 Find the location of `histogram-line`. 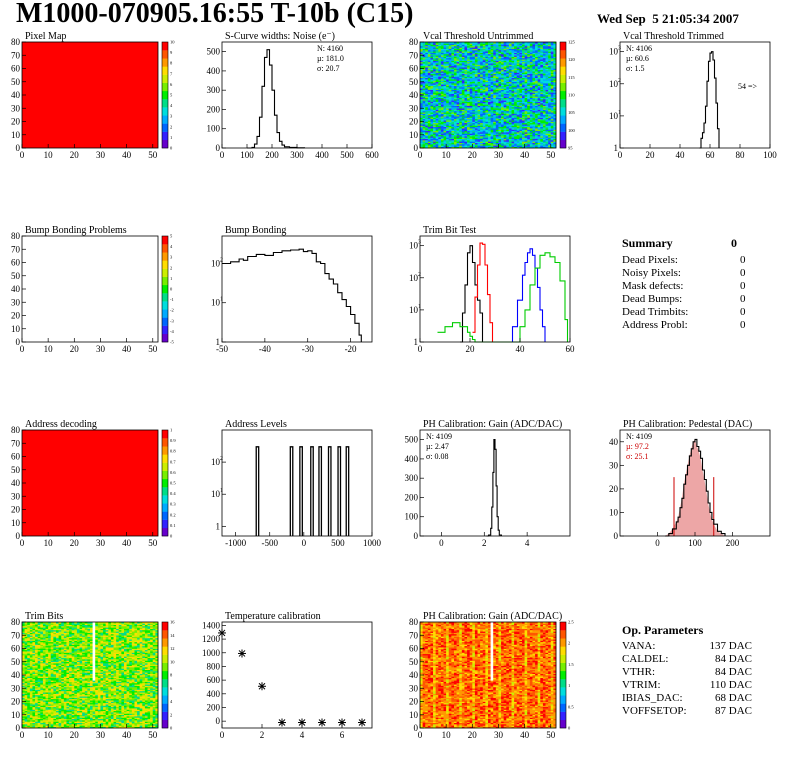

histogram-line is located at coordinates (526, 295).